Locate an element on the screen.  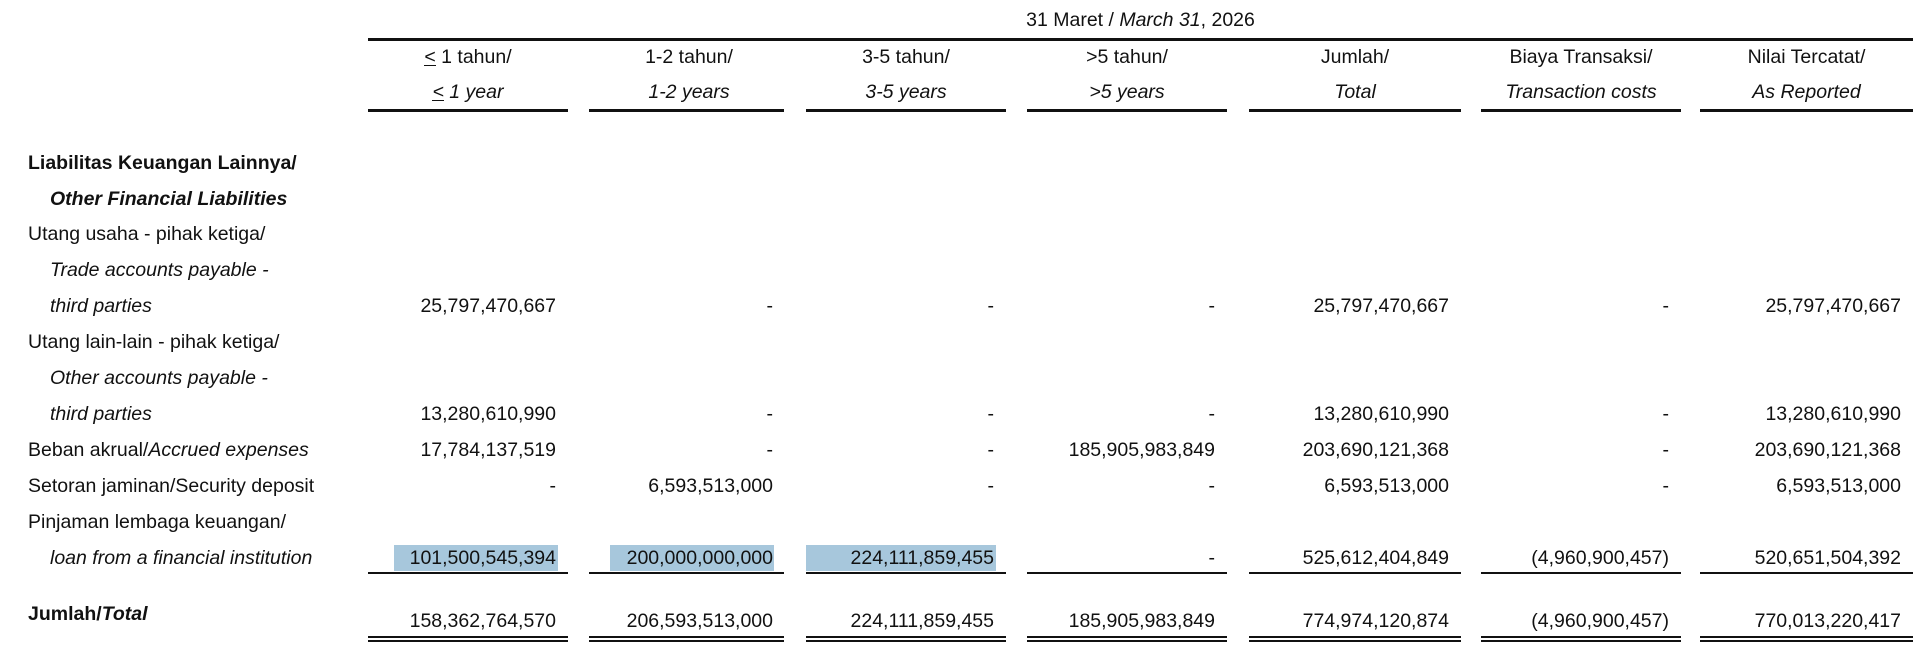
col-2-underline is located at coordinates (686, 110).